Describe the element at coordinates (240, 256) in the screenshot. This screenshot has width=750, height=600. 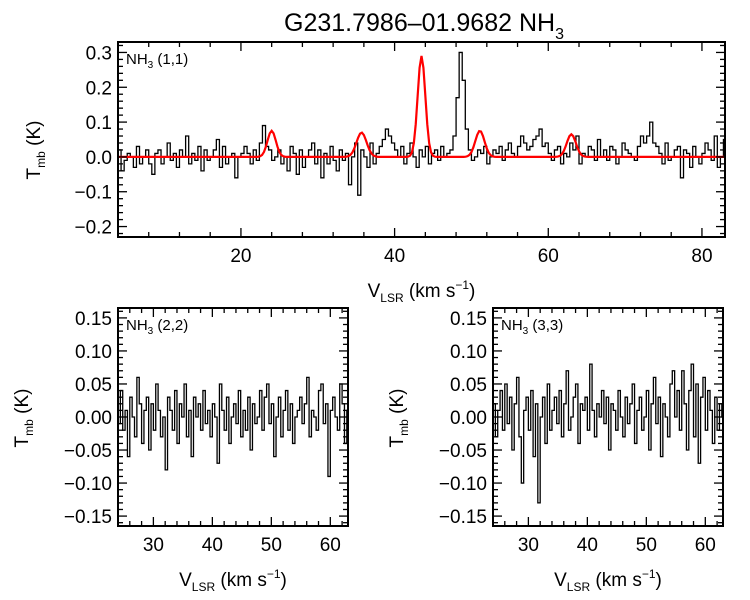
I see `x-tick-label: 20` at that location.